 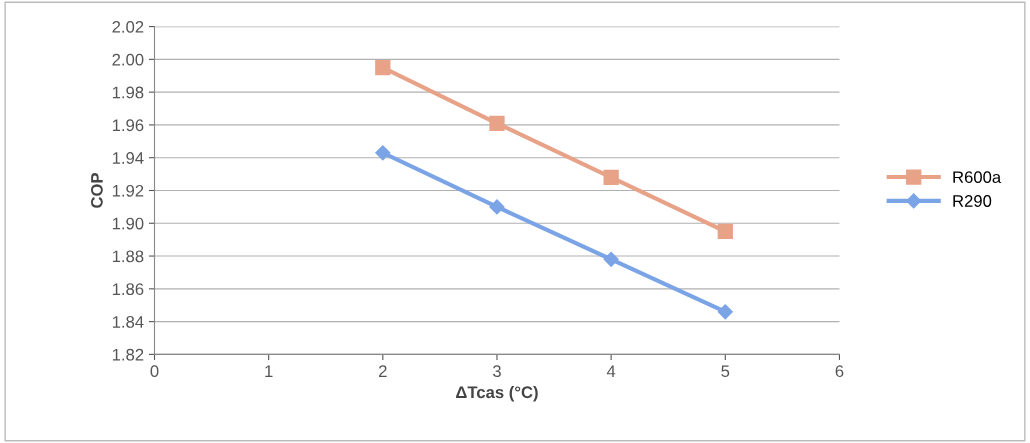 What do you see at coordinates (128, 354) in the screenshot?
I see `y-tick-label: 1.82` at bounding box center [128, 354].